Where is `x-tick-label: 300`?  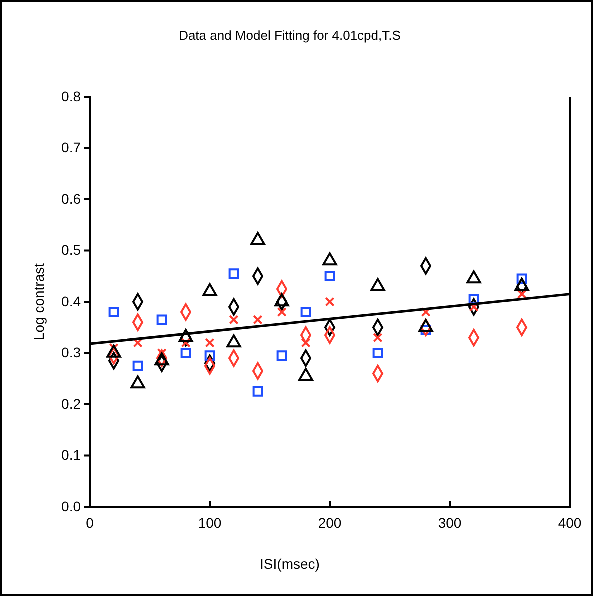
x-tick-label: 300 is located at coordinates (450, 523).